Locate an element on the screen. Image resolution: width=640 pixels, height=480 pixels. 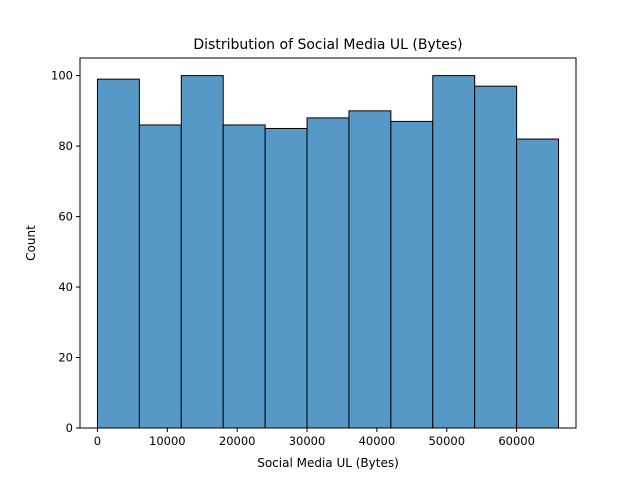
y-axis-label: Count is located at coordinates (31, 243).